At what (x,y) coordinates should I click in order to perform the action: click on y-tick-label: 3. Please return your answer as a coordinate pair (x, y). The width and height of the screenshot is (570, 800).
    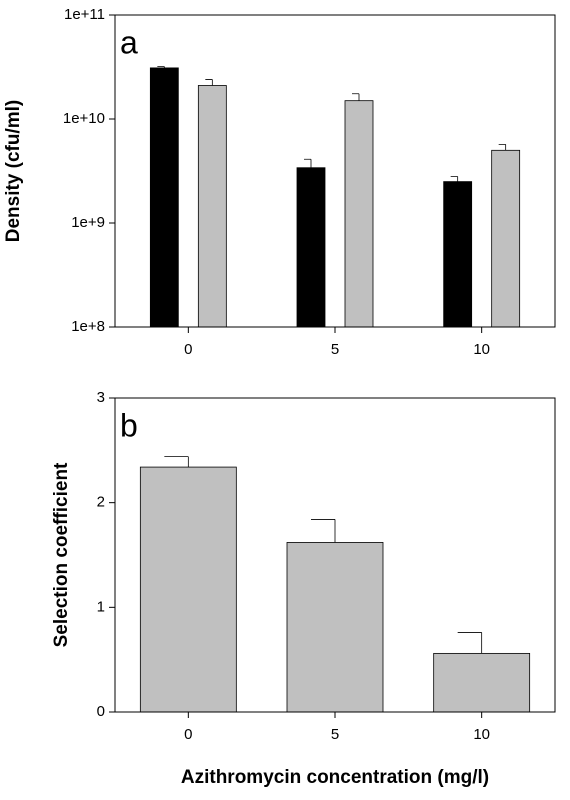
    Looking at the image, I should click on (101, 397).